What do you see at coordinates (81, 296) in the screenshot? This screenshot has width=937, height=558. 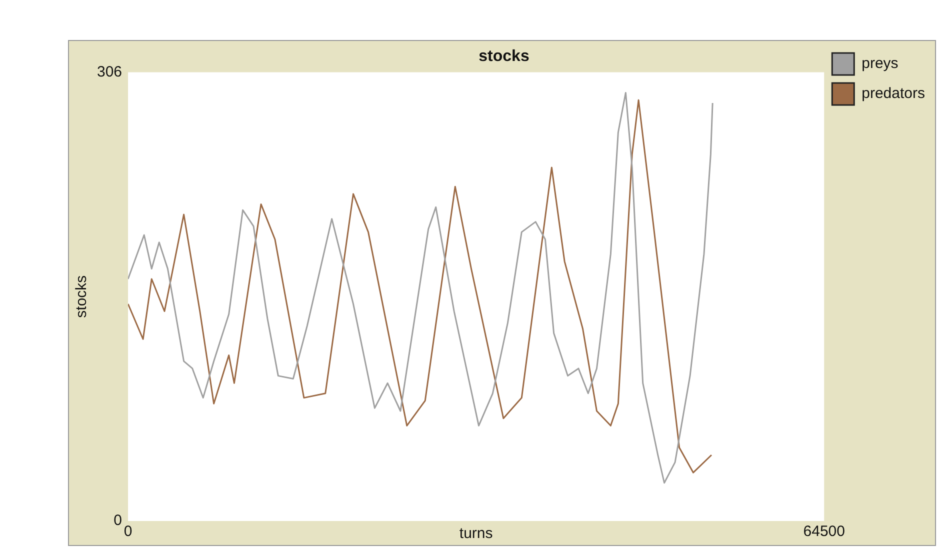 I see `y-axis-title: stocks` at bounding box center [81, 296].